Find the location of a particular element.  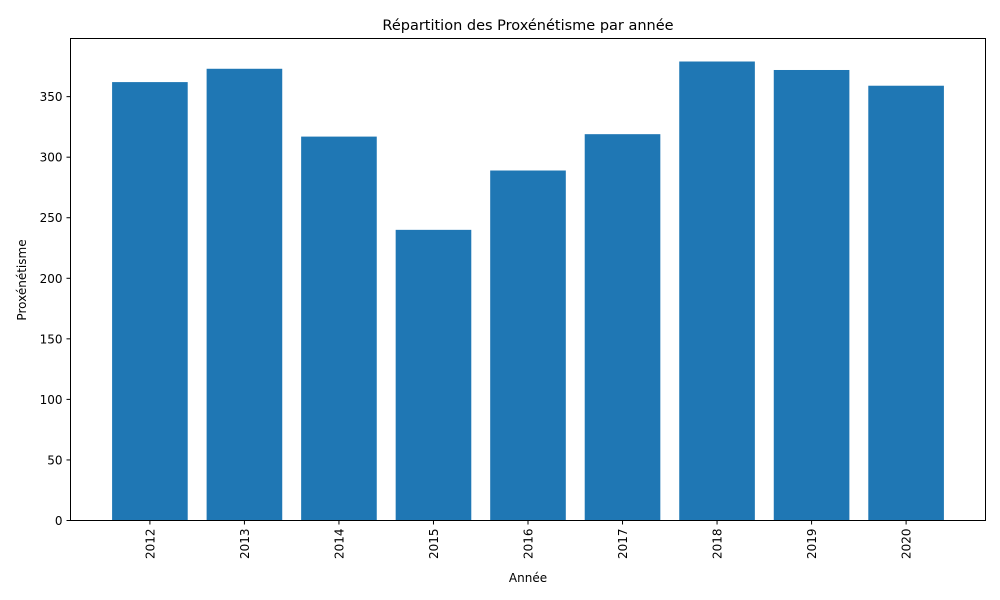

x-axis: 2012 2013 2014 2015 2016 2017 2018 2019 2020 is located at coordinates (528, 540).